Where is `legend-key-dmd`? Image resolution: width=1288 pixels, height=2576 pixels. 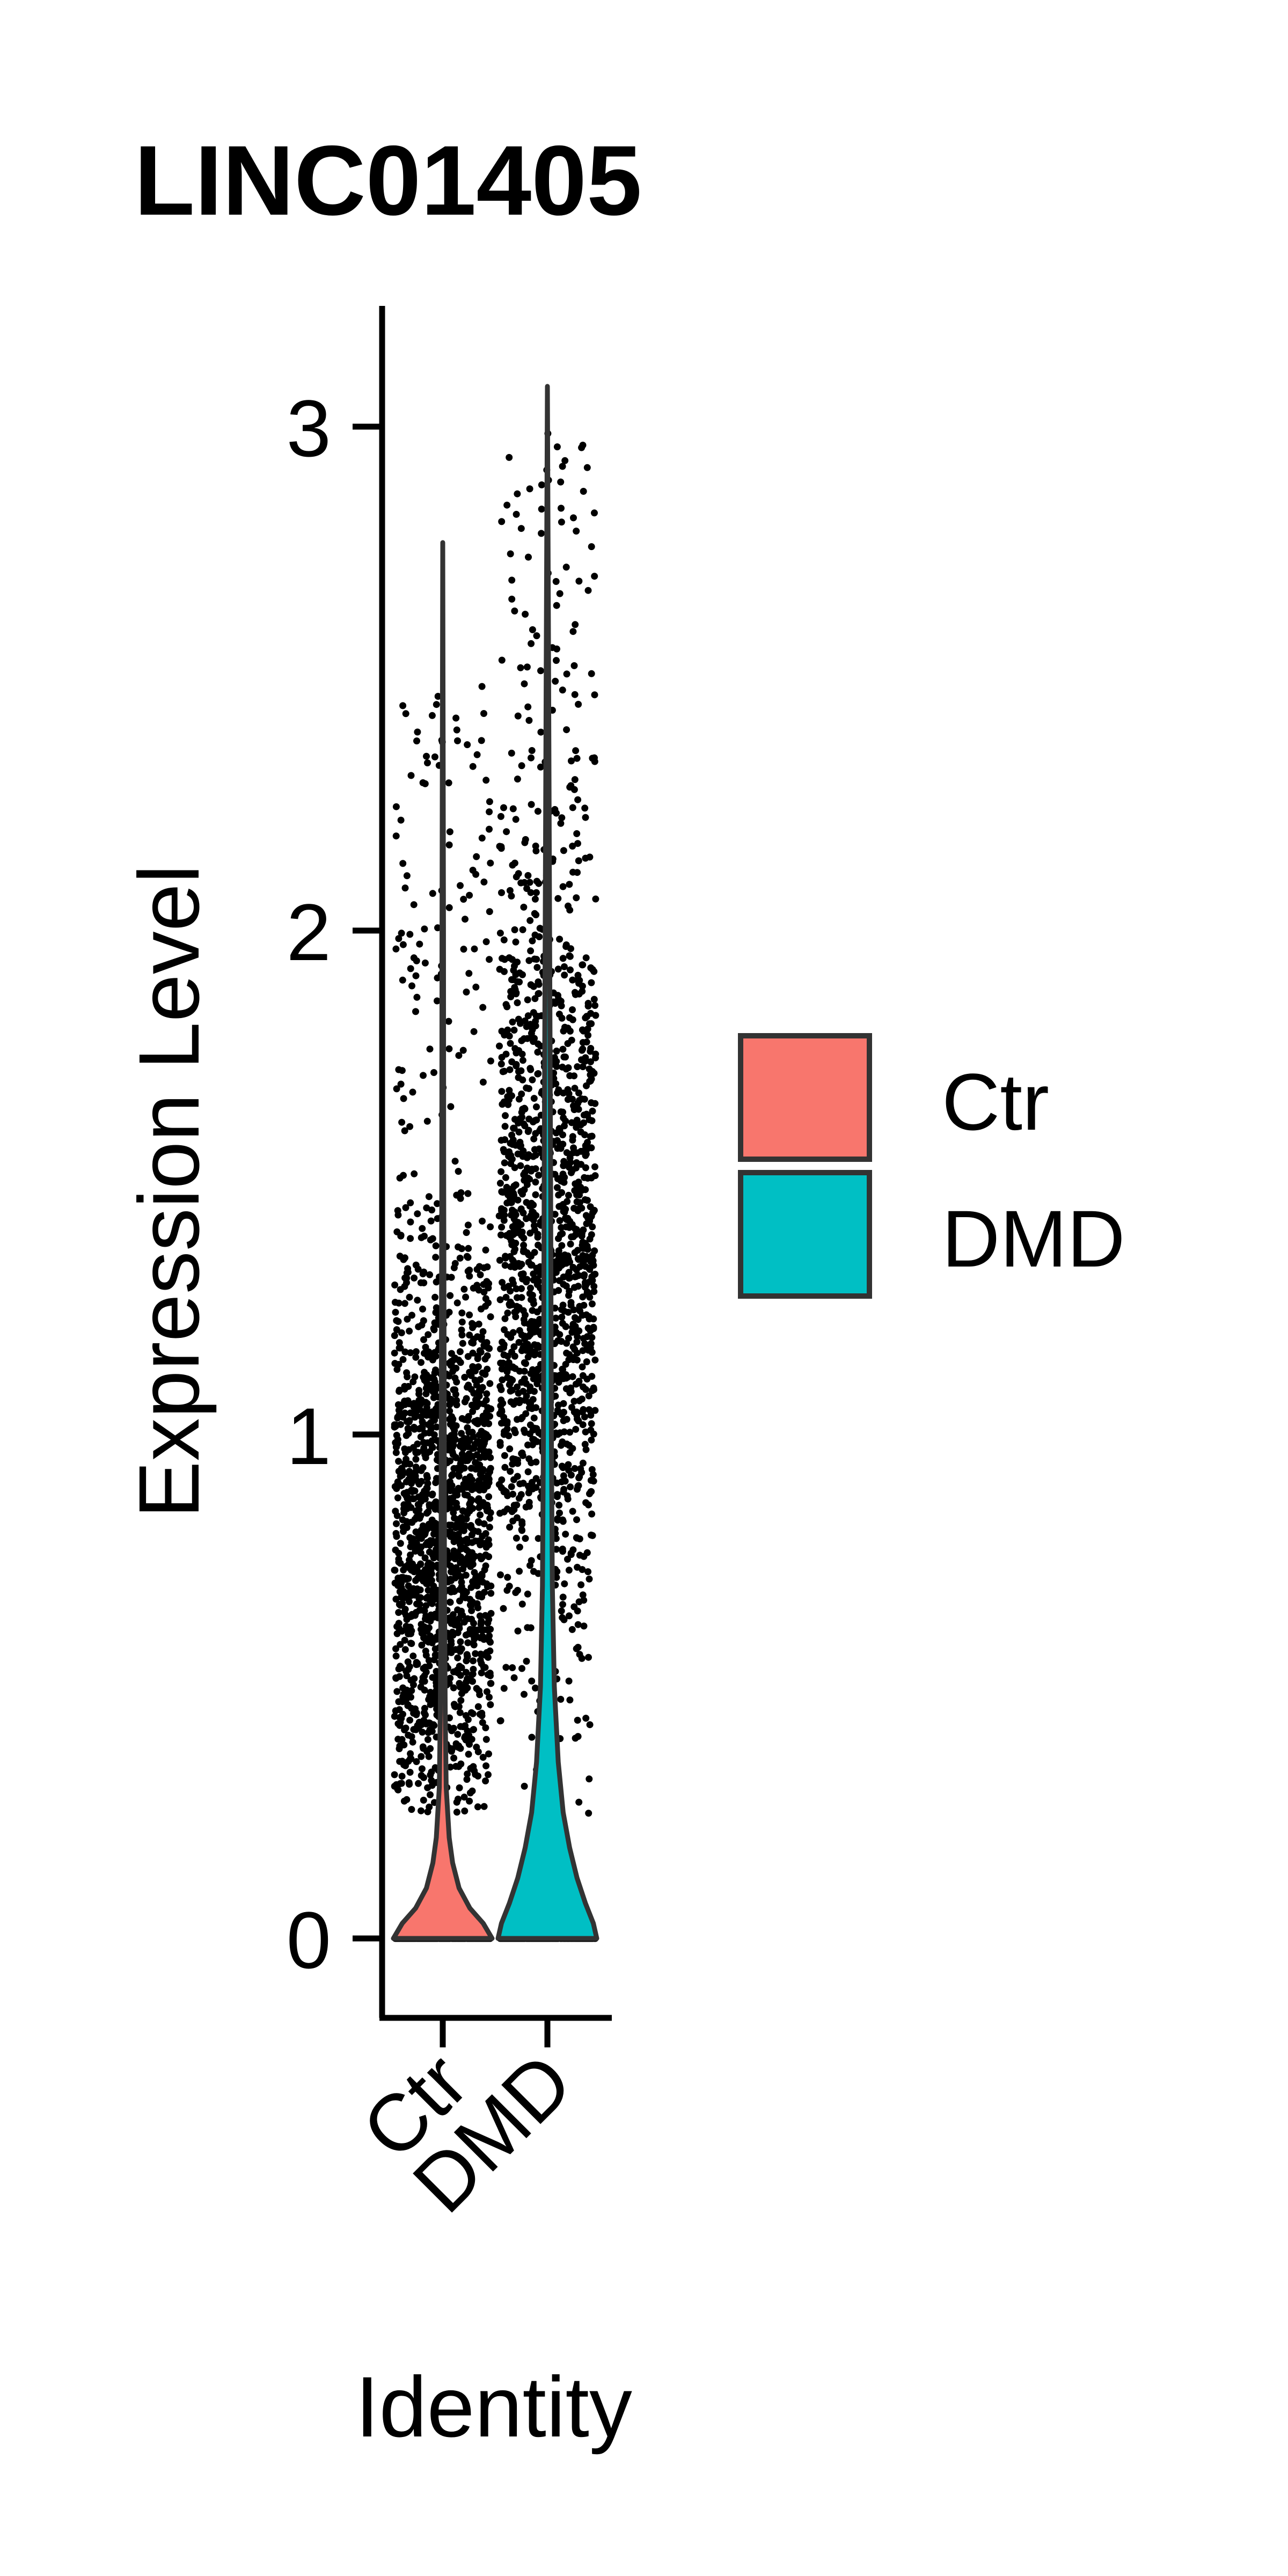 legend-key-dmd is located at coordinates (805, 1234).